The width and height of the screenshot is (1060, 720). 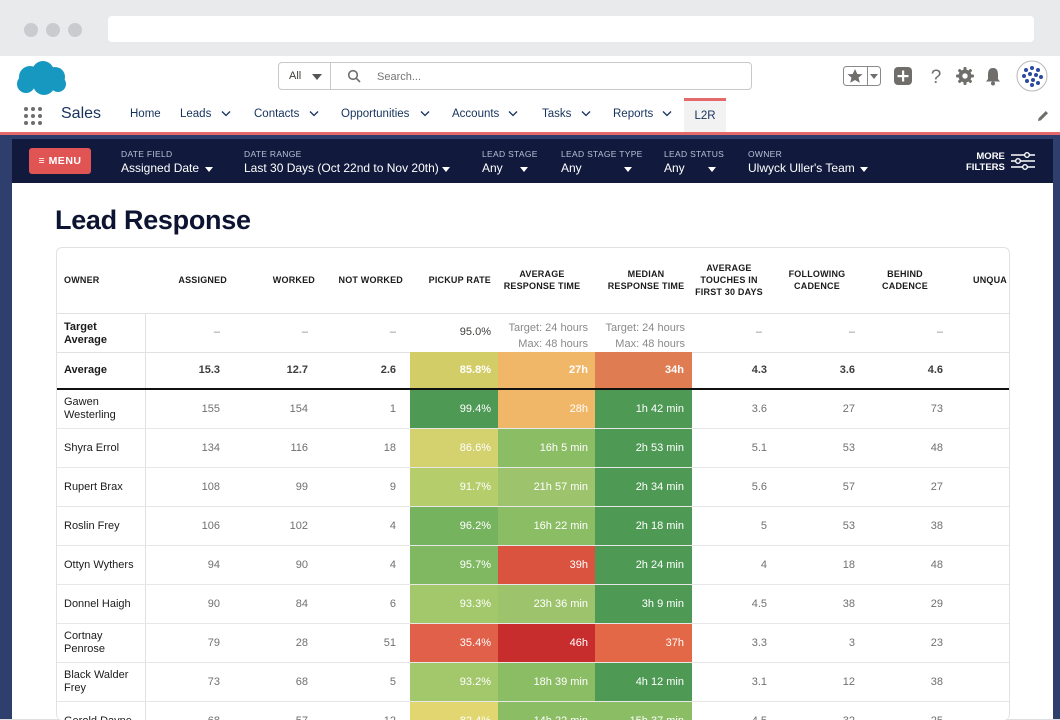 What do you see at coordinates (459, 280) in the screenshot?
I see `column-header: PICKUP RATE` at bounding box center [459, 280].